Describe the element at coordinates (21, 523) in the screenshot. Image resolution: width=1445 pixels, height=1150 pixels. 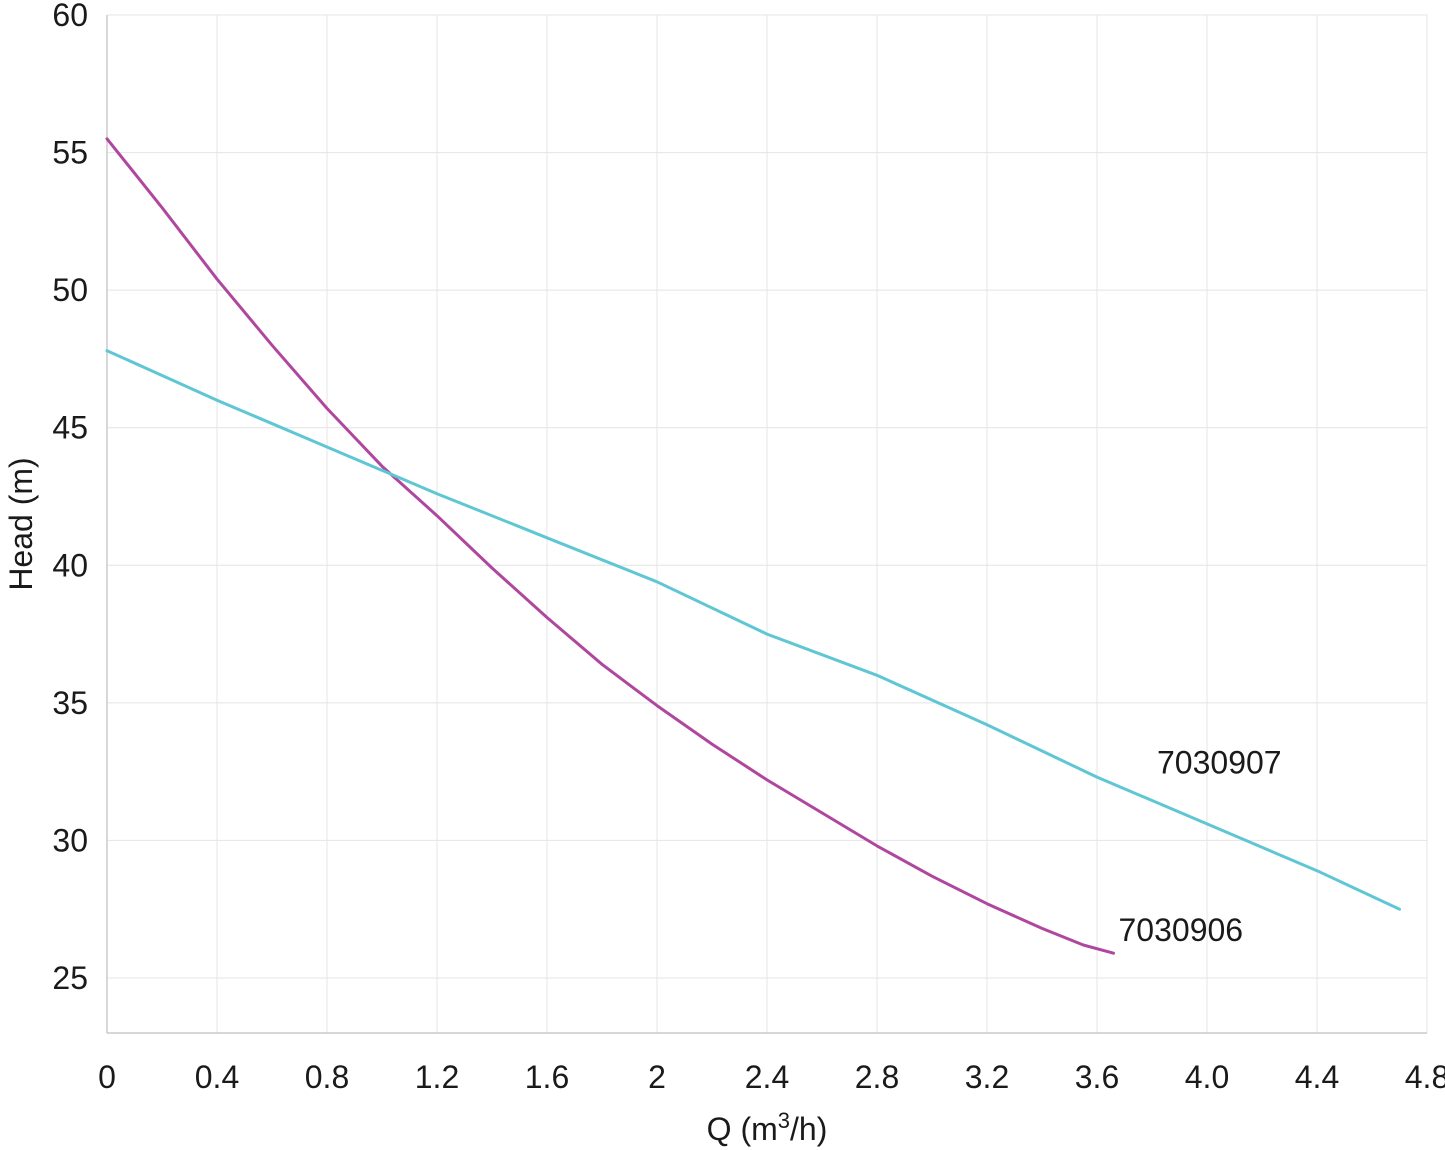
I see `y-axis-title: Head (m)` at that location.